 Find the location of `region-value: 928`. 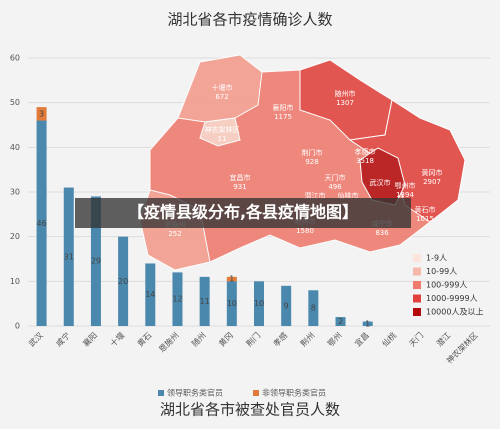

region-value: 928 is located at coordinates (311, 162).